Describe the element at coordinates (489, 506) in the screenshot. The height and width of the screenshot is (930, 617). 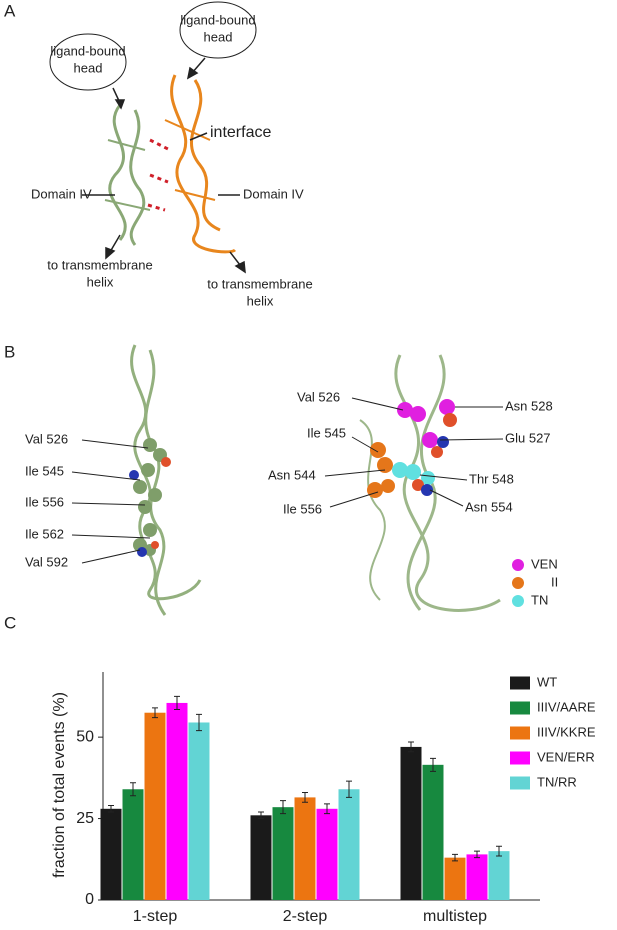
I see `label: Asn 554` at that location.